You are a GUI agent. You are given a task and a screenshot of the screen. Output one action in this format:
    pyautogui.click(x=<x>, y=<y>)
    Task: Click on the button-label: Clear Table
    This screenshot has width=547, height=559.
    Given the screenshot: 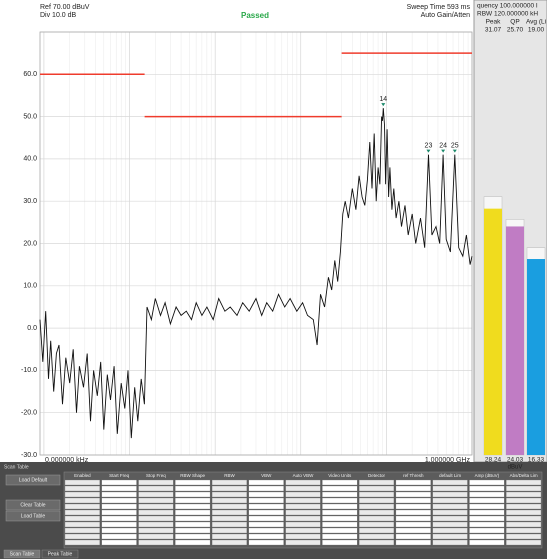 What is the action you would take?
    pyautogui.click(x=32, y=505)
    